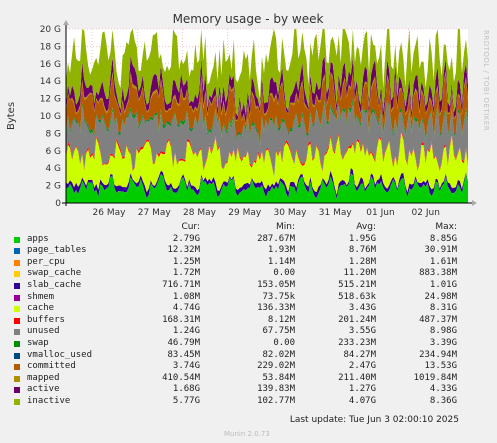 The image size is (497, 443). I want to click on col-cur: Cur:, so click(190, 227).